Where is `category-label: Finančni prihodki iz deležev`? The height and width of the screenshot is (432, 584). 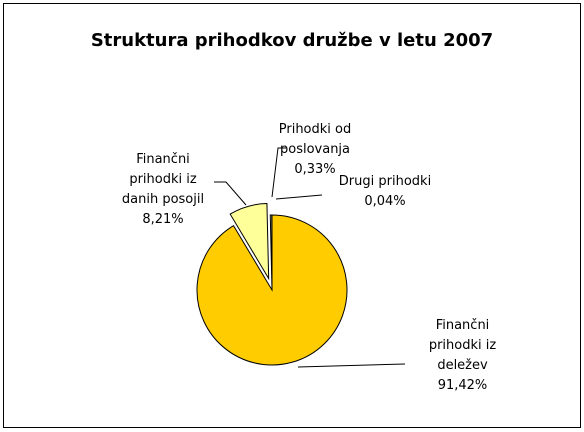 category-label: Finančni prihodki iz deležev is located at coordinates (462, 345).